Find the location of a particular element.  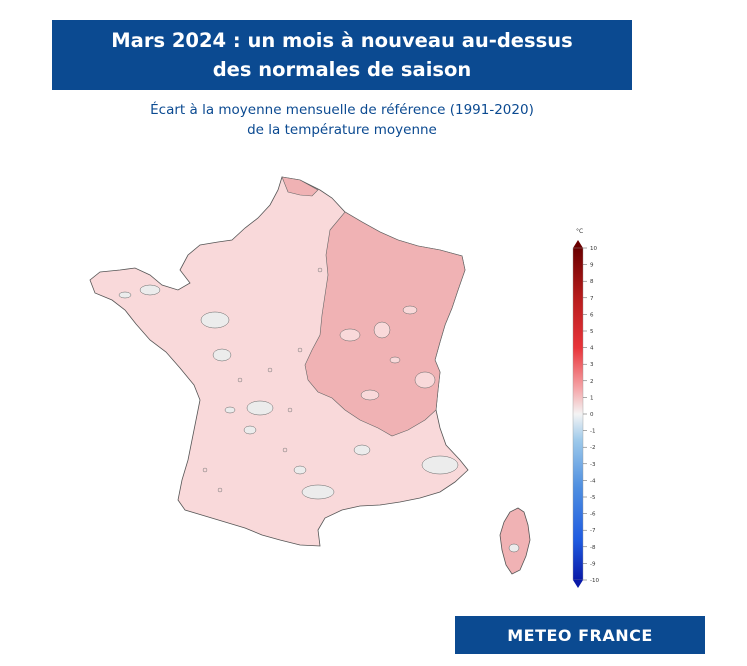

footer-brand: METEO FRANCE is located at coordinates (580, 635).